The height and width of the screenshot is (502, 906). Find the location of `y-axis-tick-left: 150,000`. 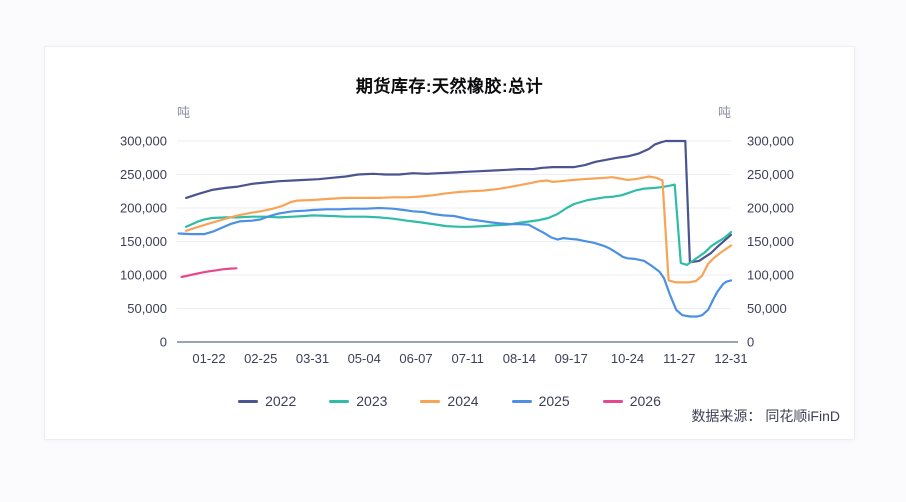

y-axis-tick-left: 150,000 is located at coordinates (143, 241).